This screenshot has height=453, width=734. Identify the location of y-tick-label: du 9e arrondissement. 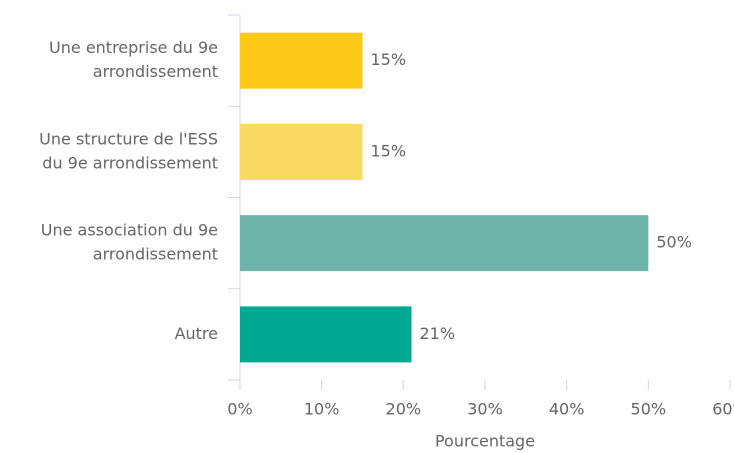
(130, 162).